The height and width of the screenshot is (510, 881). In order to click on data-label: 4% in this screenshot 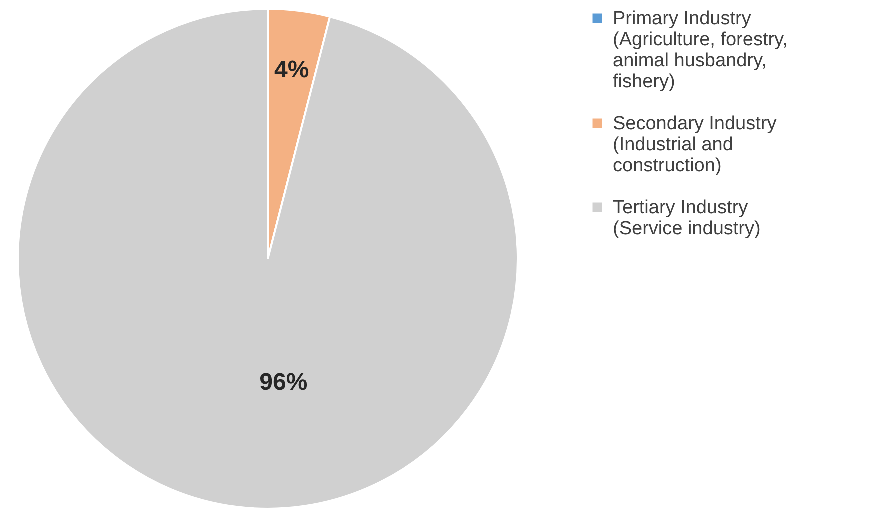, I will do `click(292, 70)`.